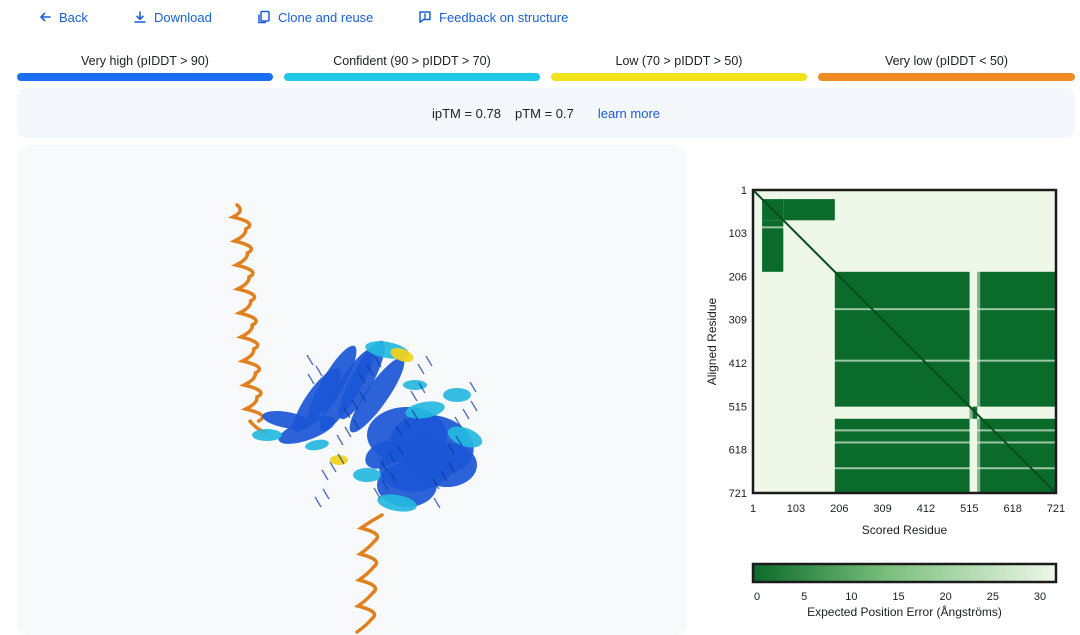  What do you see at coordinates (904, 341) in the screenshot?
I see `pae-diagonal` at bounding box center [904, 341].